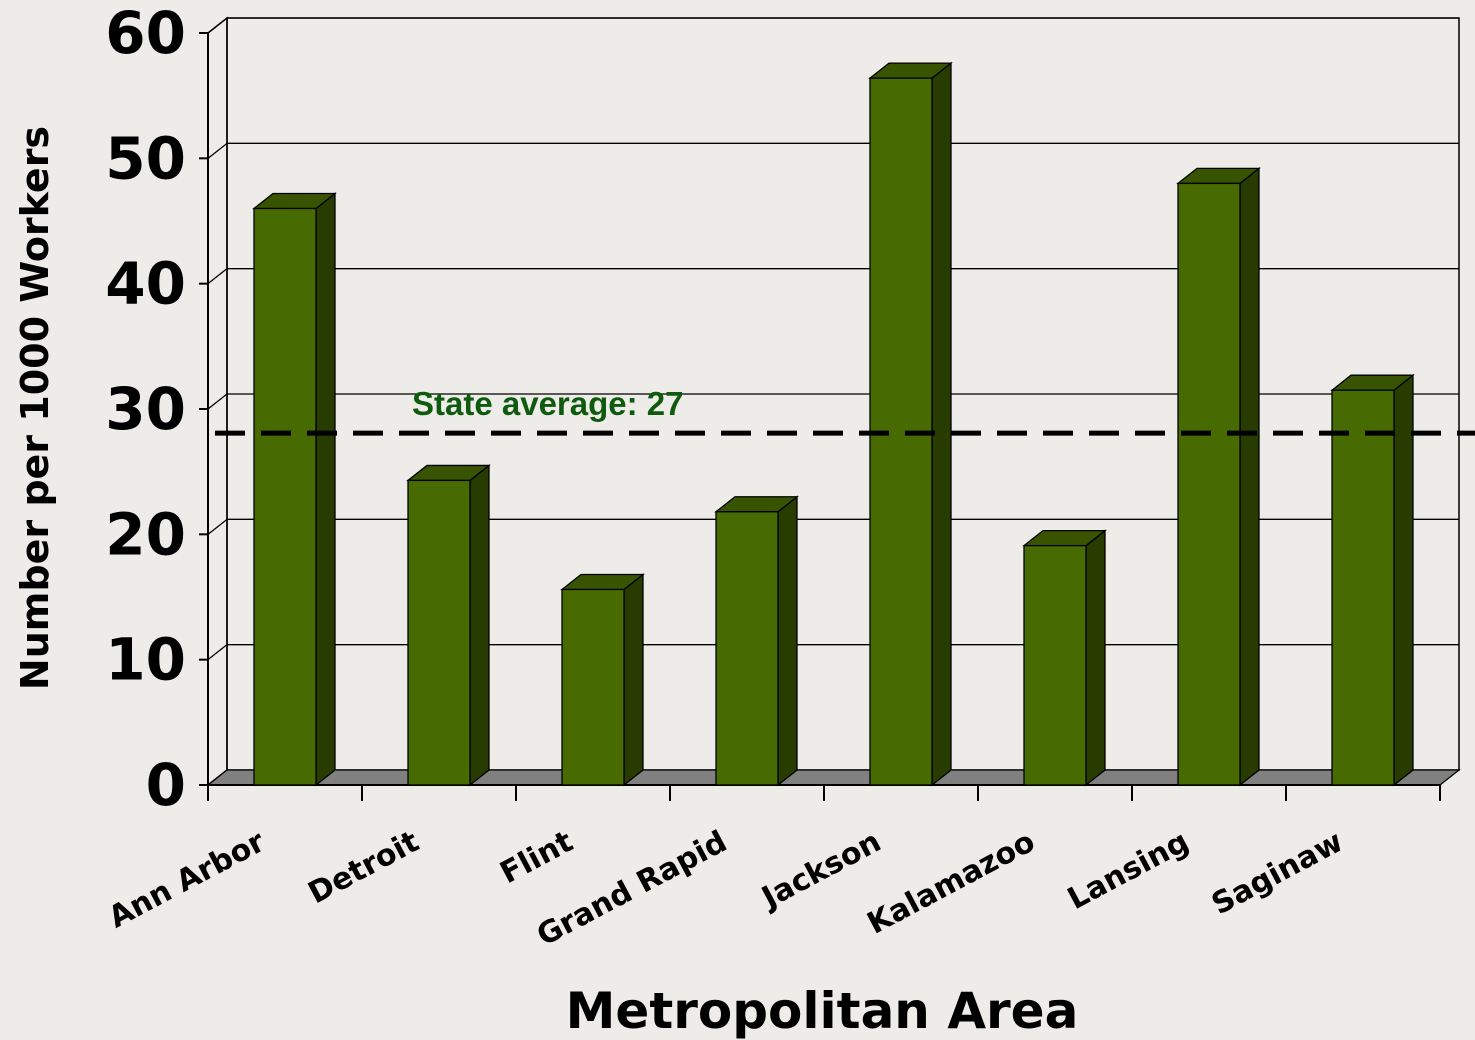 The width and height of the screenshot is (1475, 1040). I want to click on x-tick-label: Detroit, so click(364, 867).